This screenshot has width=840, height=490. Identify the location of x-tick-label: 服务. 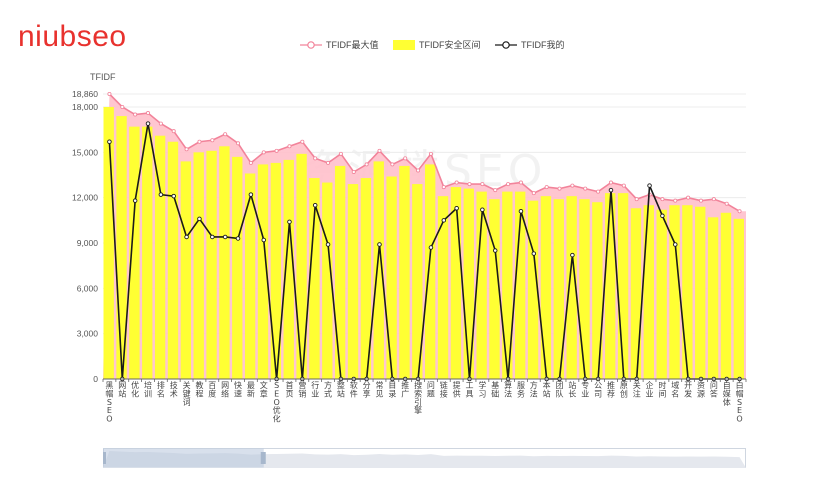
(521, 389).